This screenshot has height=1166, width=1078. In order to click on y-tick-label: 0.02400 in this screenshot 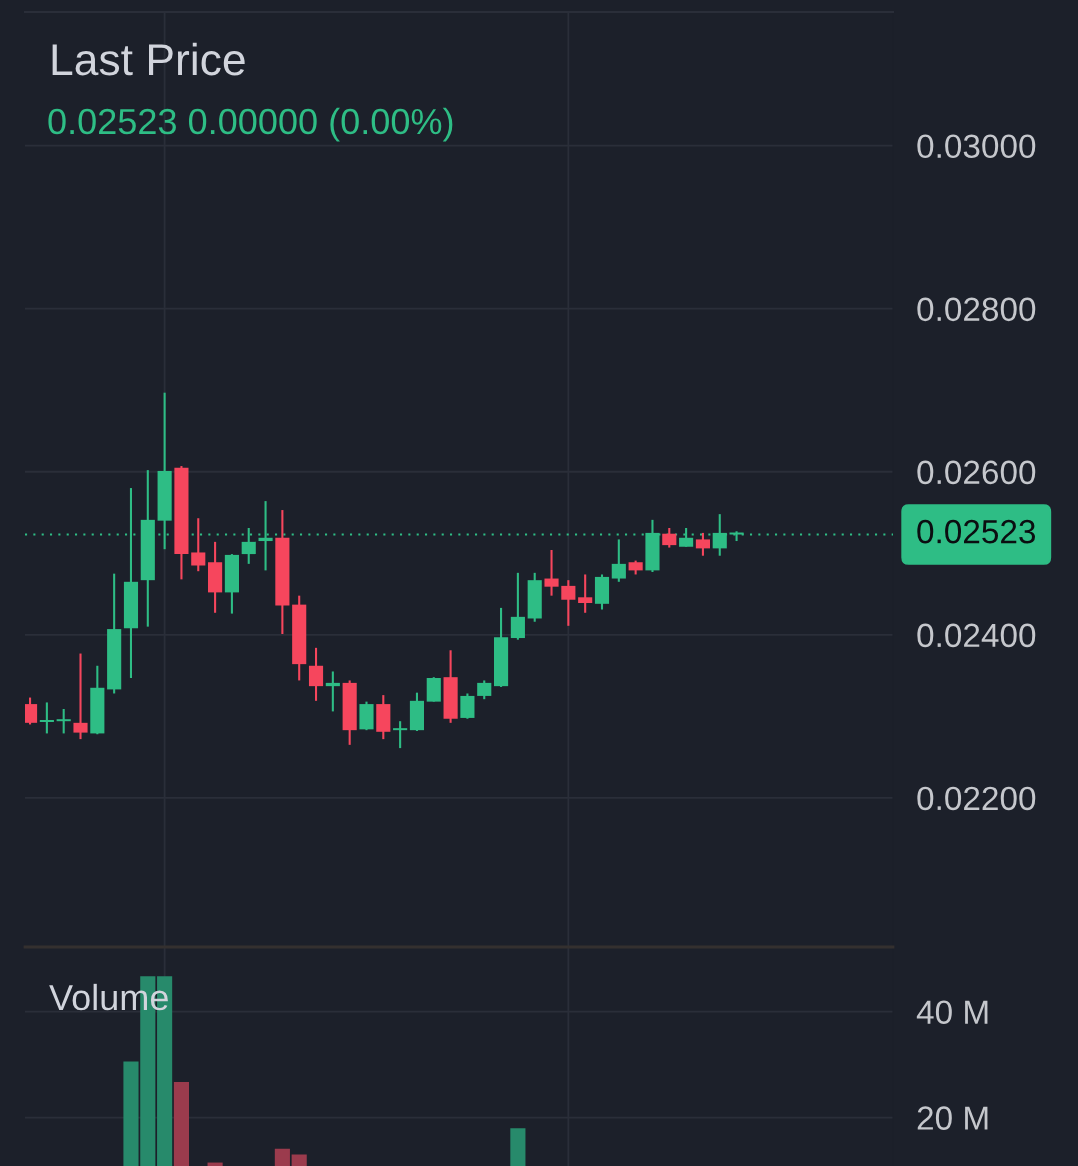, I will do `click(976, 635)`.